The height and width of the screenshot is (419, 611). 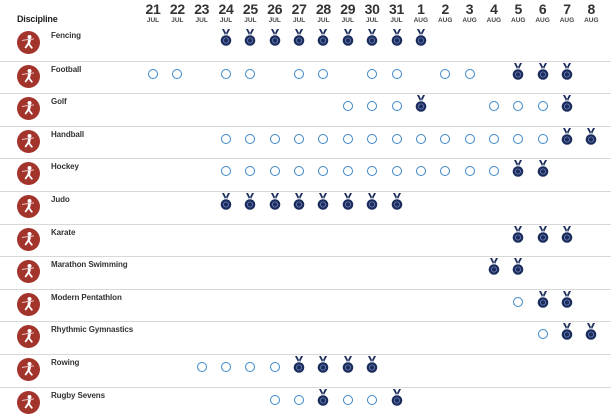 I want to click on discipline-row: Hockey, so click(x=305, y=174).